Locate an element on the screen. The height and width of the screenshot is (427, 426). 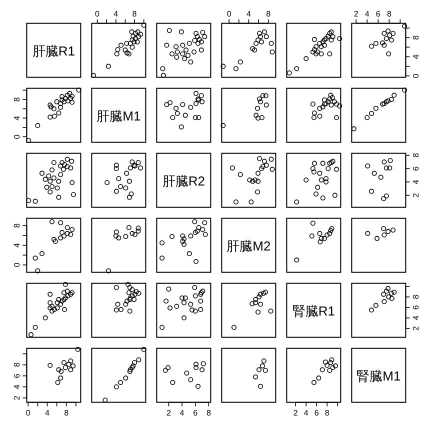
y-tick-label: 8 is located at coordinates (17, 225).